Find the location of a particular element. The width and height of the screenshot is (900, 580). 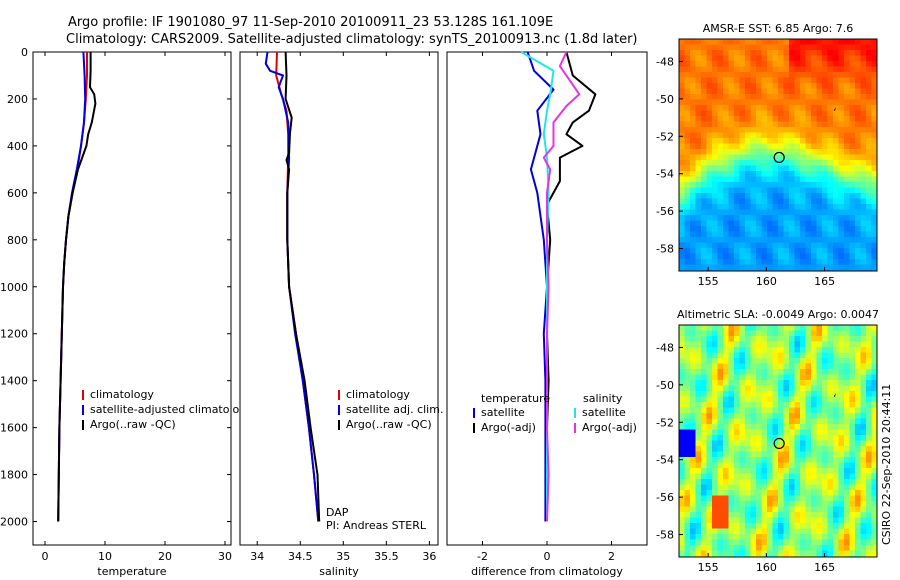

sla_map-ytick-label: -56 is located at coordinates (665, 497).